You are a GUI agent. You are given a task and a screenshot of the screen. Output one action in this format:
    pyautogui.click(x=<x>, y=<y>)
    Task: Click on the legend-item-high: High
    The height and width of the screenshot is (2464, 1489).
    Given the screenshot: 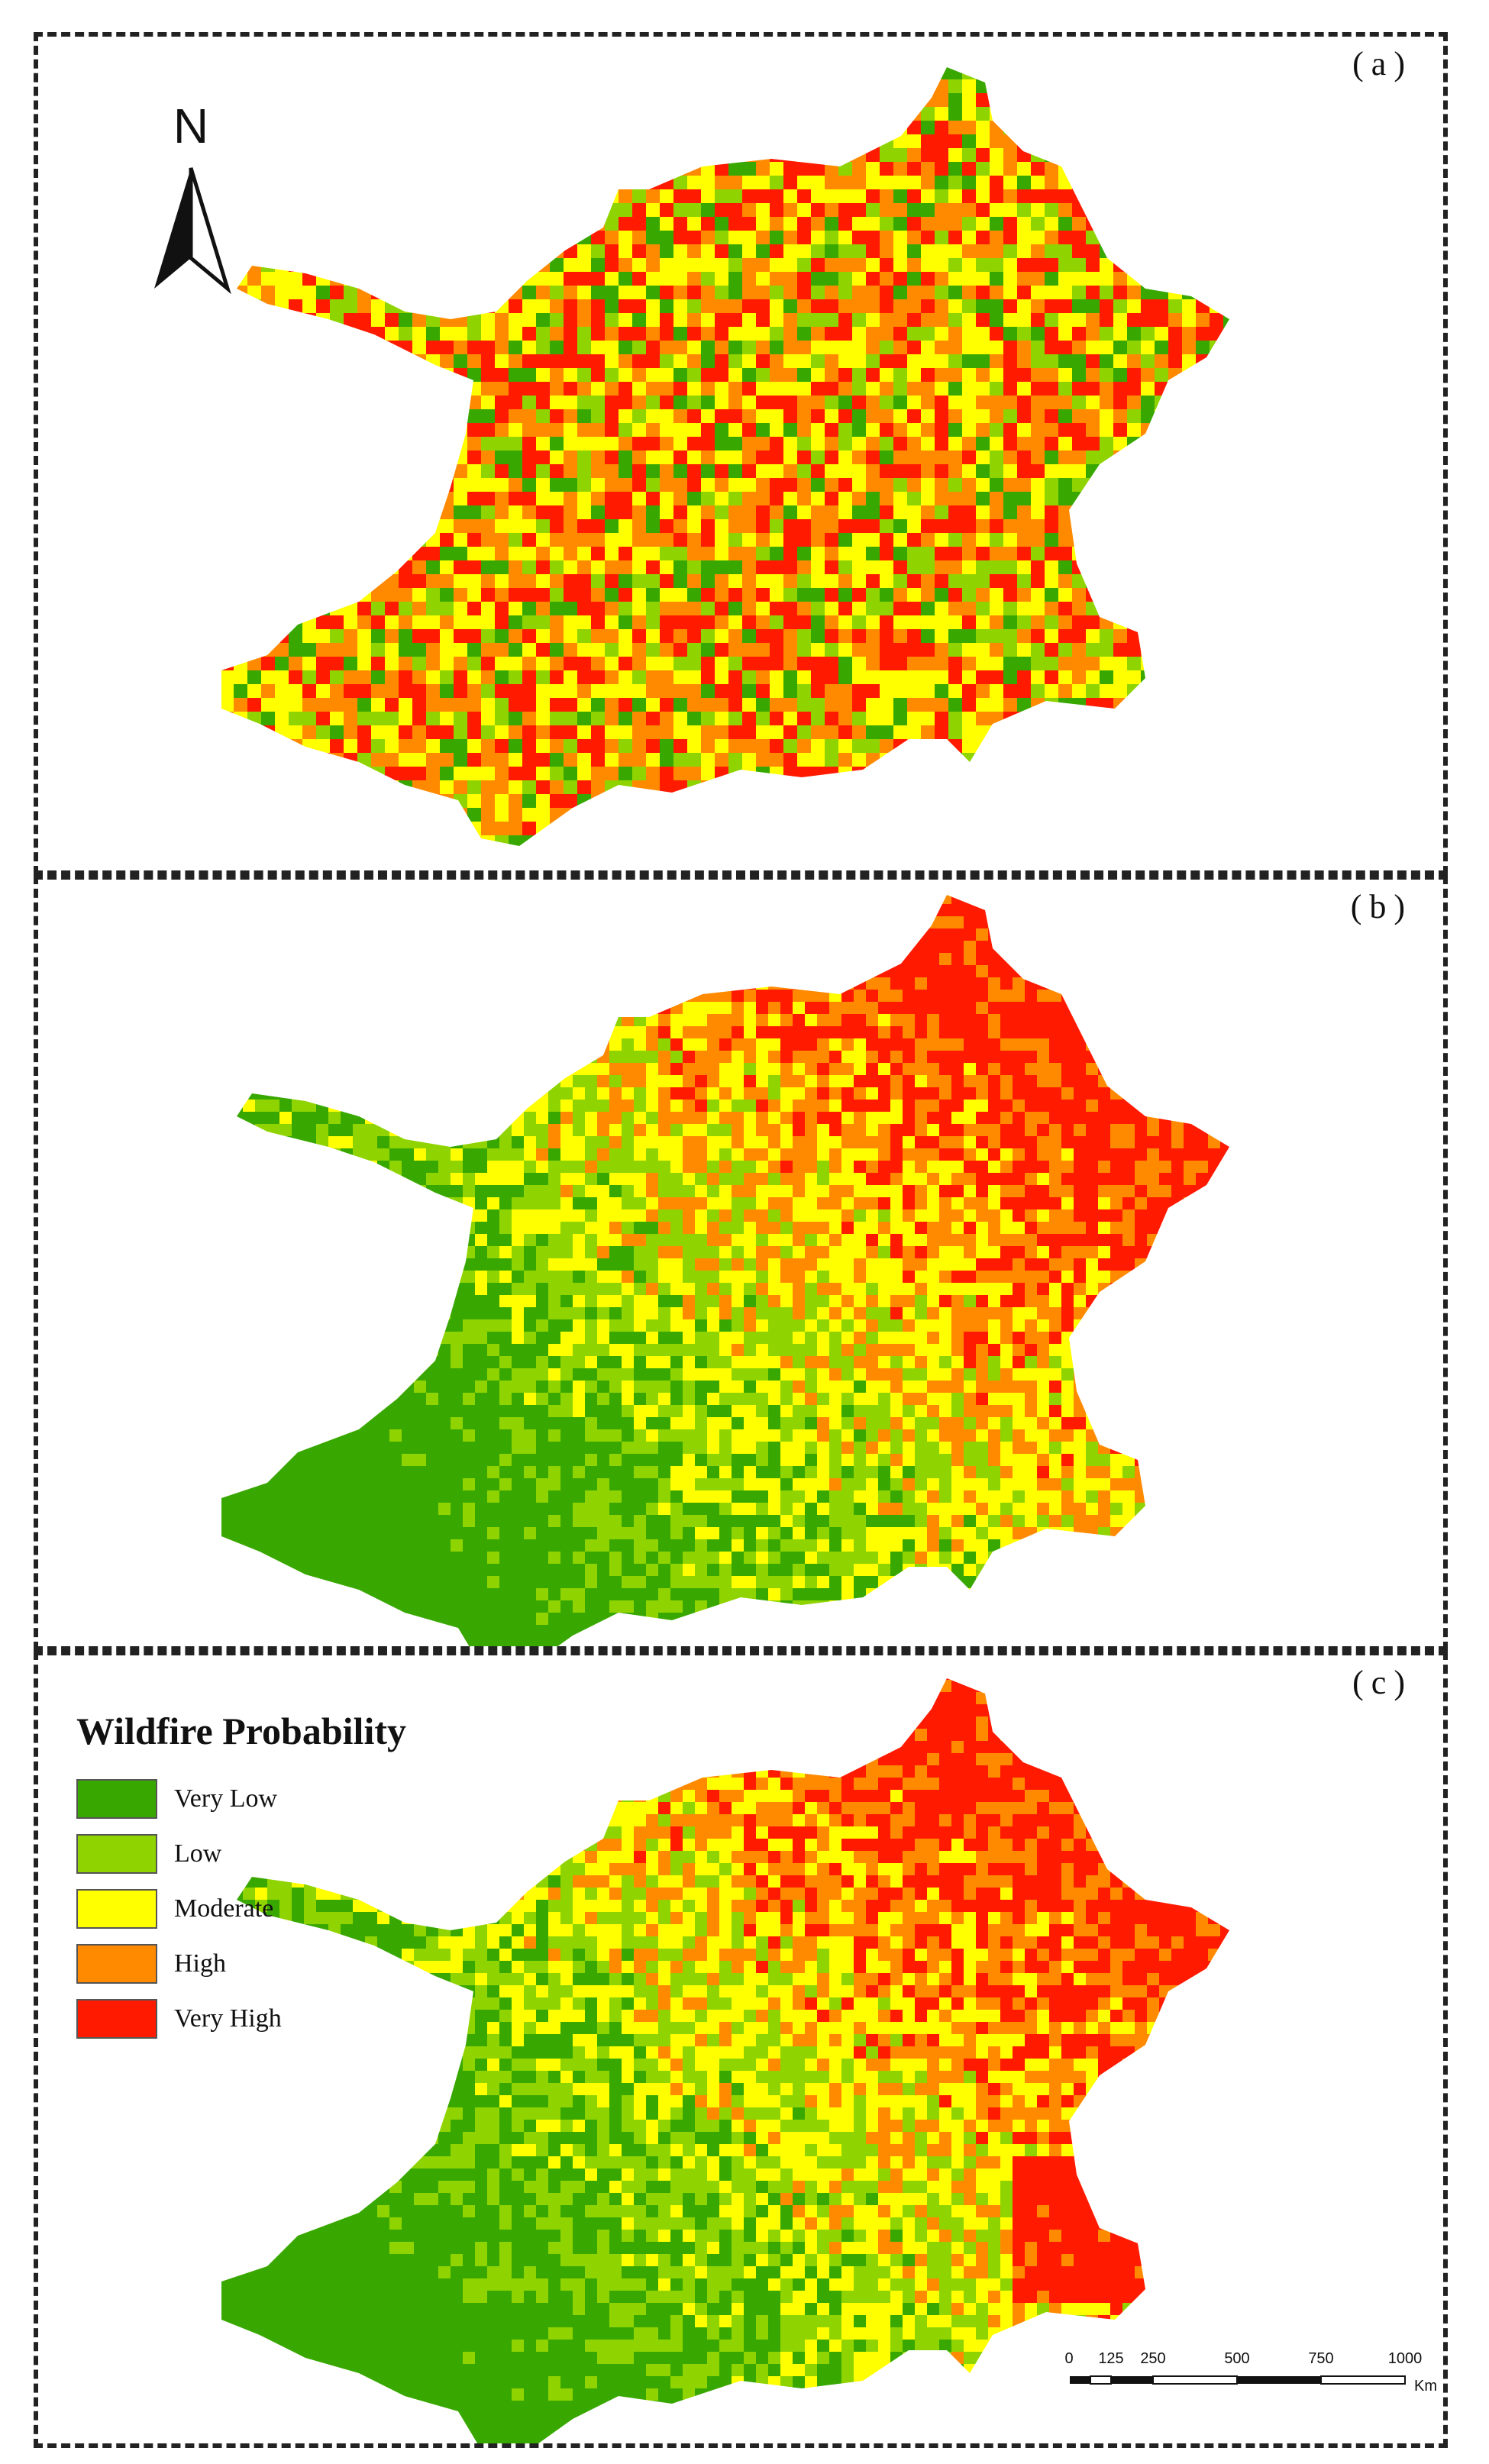 What is the action you would take?
    pyautogui.click(x=290, y=1963)
    